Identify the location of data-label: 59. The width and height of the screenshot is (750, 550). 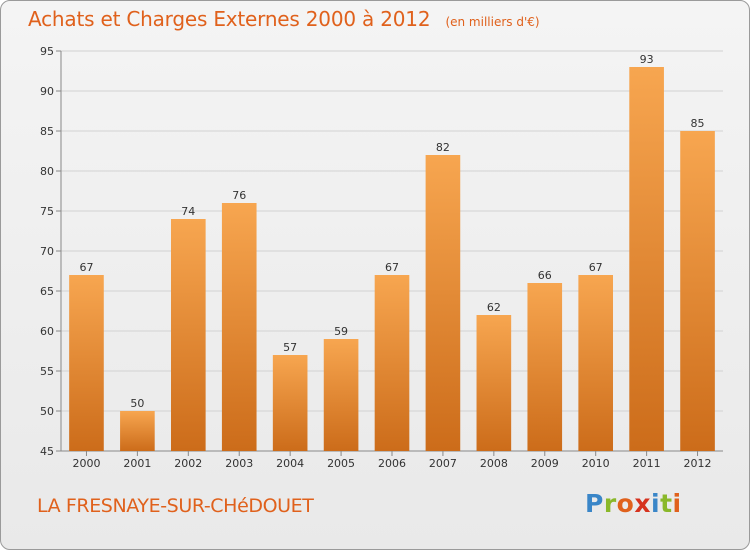
(341, 331).